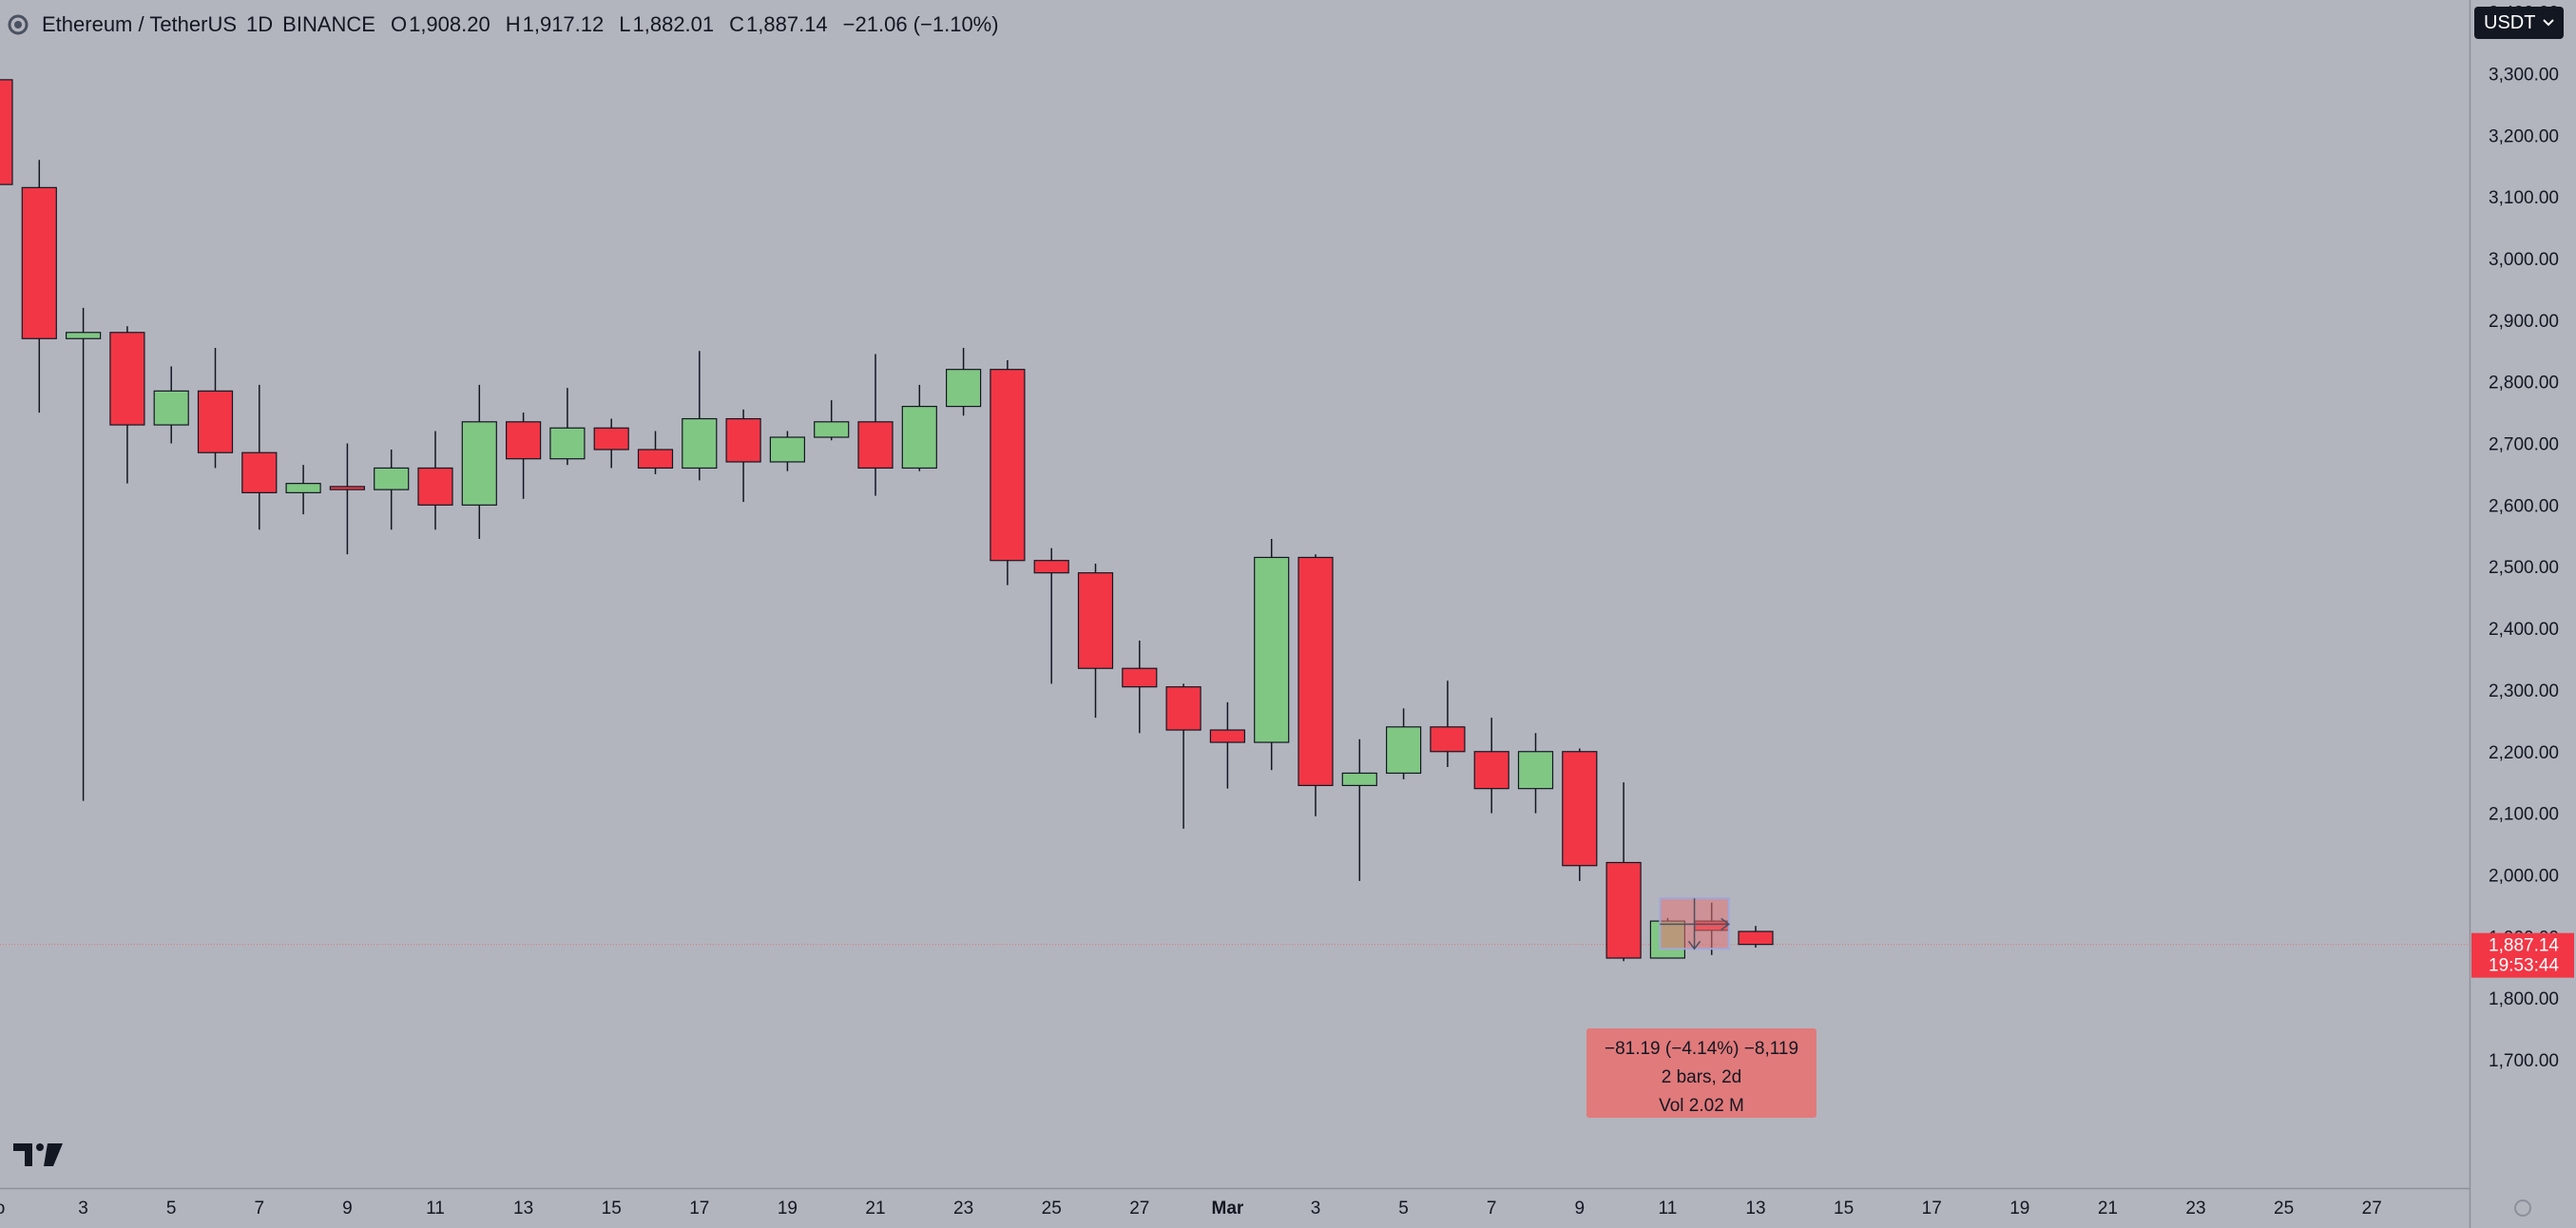  I want to click on y-tick-label: 3,000.00, so click(2524, 260).